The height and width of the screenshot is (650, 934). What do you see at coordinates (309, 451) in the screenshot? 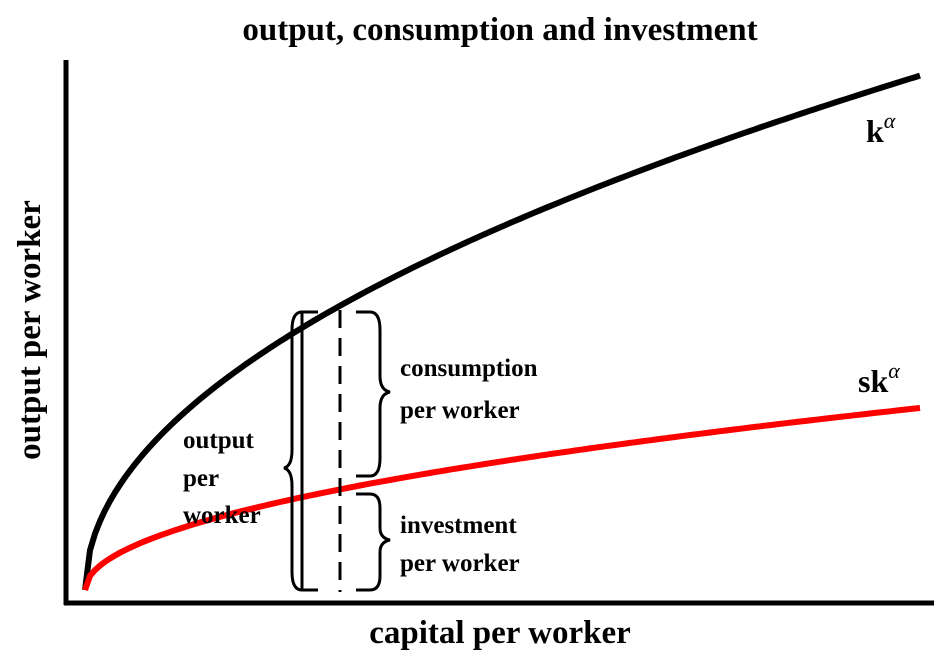
I see `left-bracket` at bounding box center [309, 451].